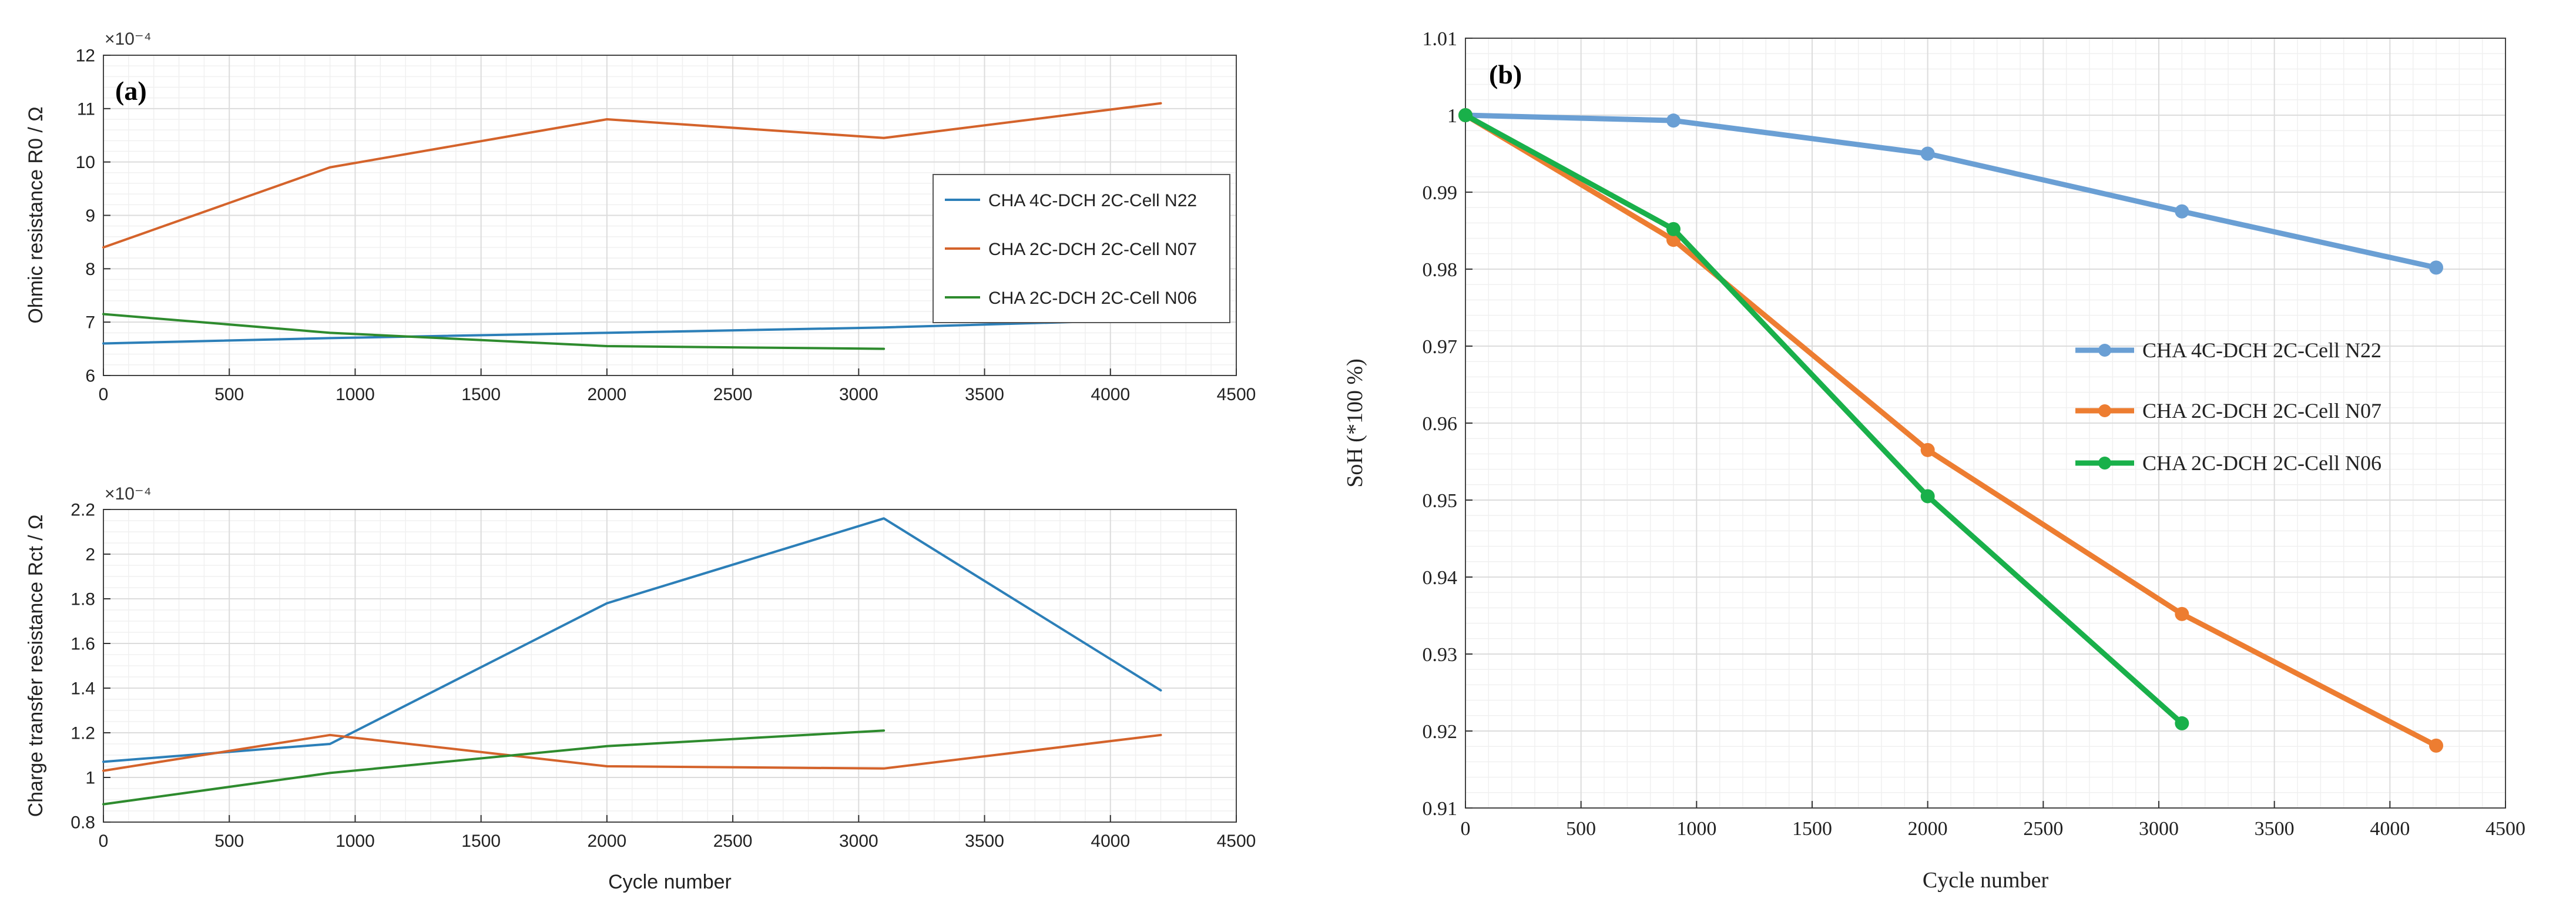  Describe the element at coordinates (1505, 74) in the screenshot. I see `panel-label: (b)` at that location.